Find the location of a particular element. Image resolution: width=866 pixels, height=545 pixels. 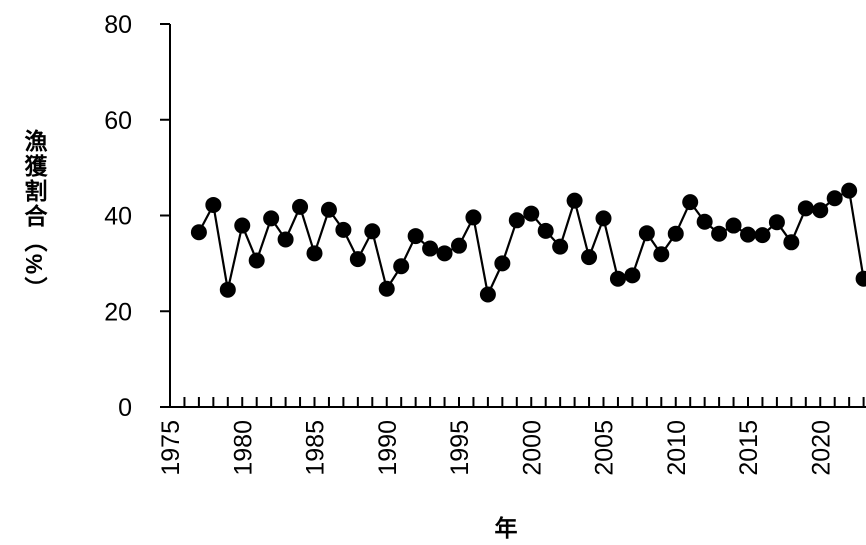

y-tick-label: 0 is located at coordinates (125, 408).